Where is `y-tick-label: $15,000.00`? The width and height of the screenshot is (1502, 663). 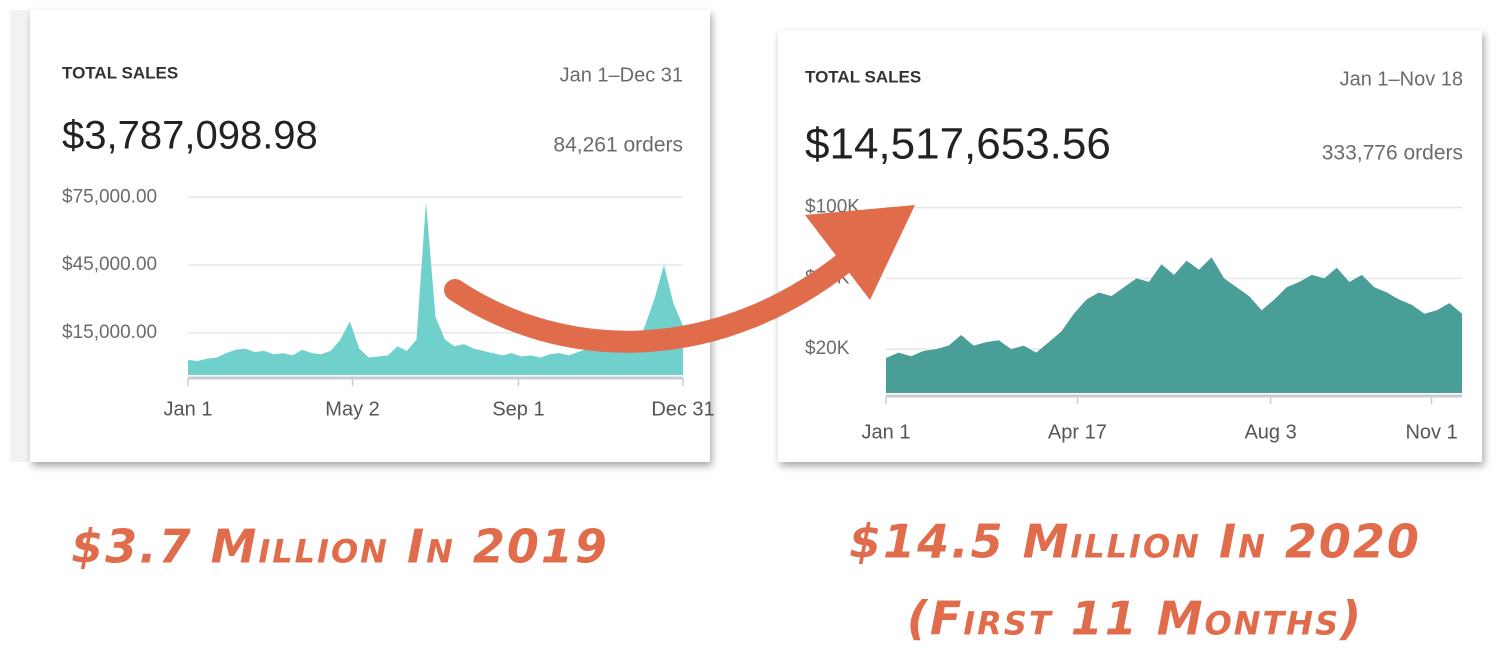
y-tick-label: $15,000.00 is located at coordinates (109, 332).